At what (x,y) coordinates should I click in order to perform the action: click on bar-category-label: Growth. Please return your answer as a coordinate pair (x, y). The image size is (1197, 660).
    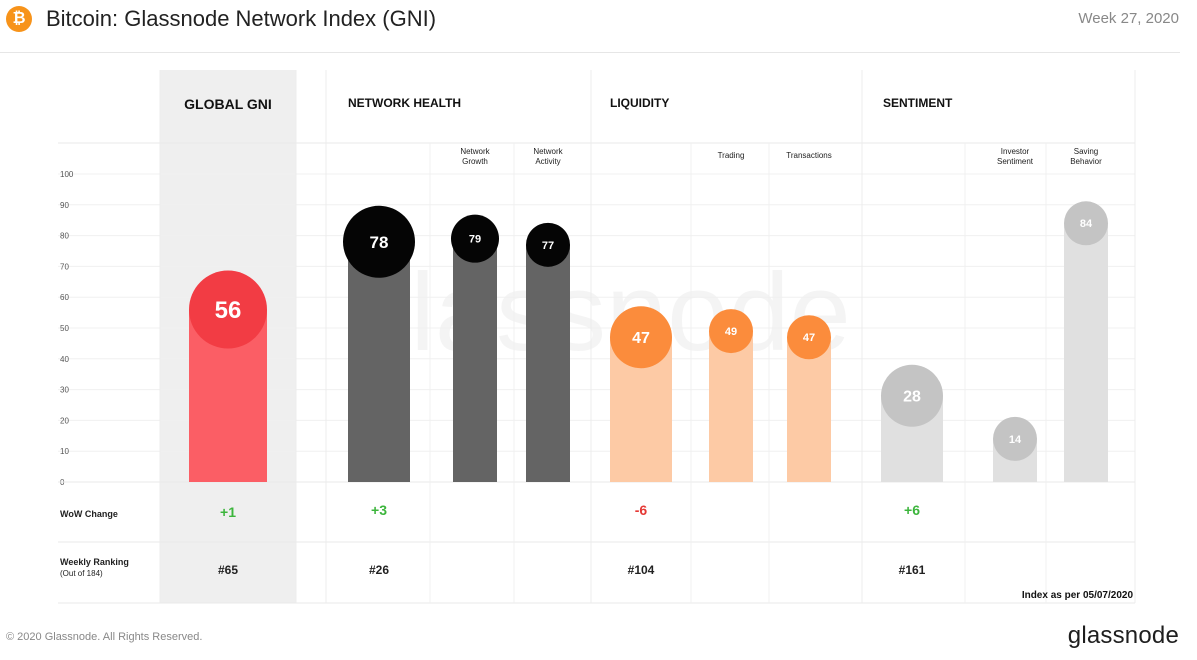
    Looking at the image, I should click on (475, 161).